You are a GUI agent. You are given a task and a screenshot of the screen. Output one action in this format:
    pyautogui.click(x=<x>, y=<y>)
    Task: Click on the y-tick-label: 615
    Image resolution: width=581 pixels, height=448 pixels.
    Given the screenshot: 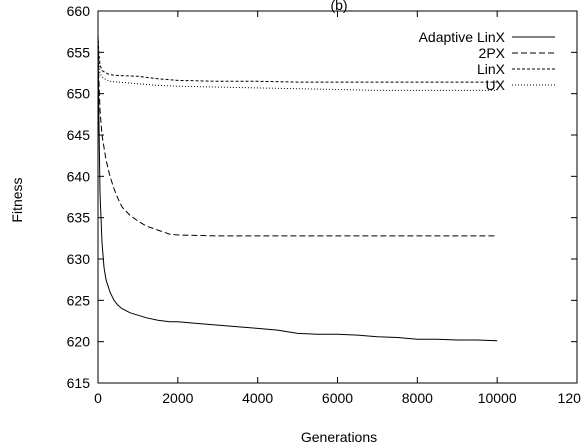 What is the action you would take?
    pyautogui.click(x=79, y=383)
    